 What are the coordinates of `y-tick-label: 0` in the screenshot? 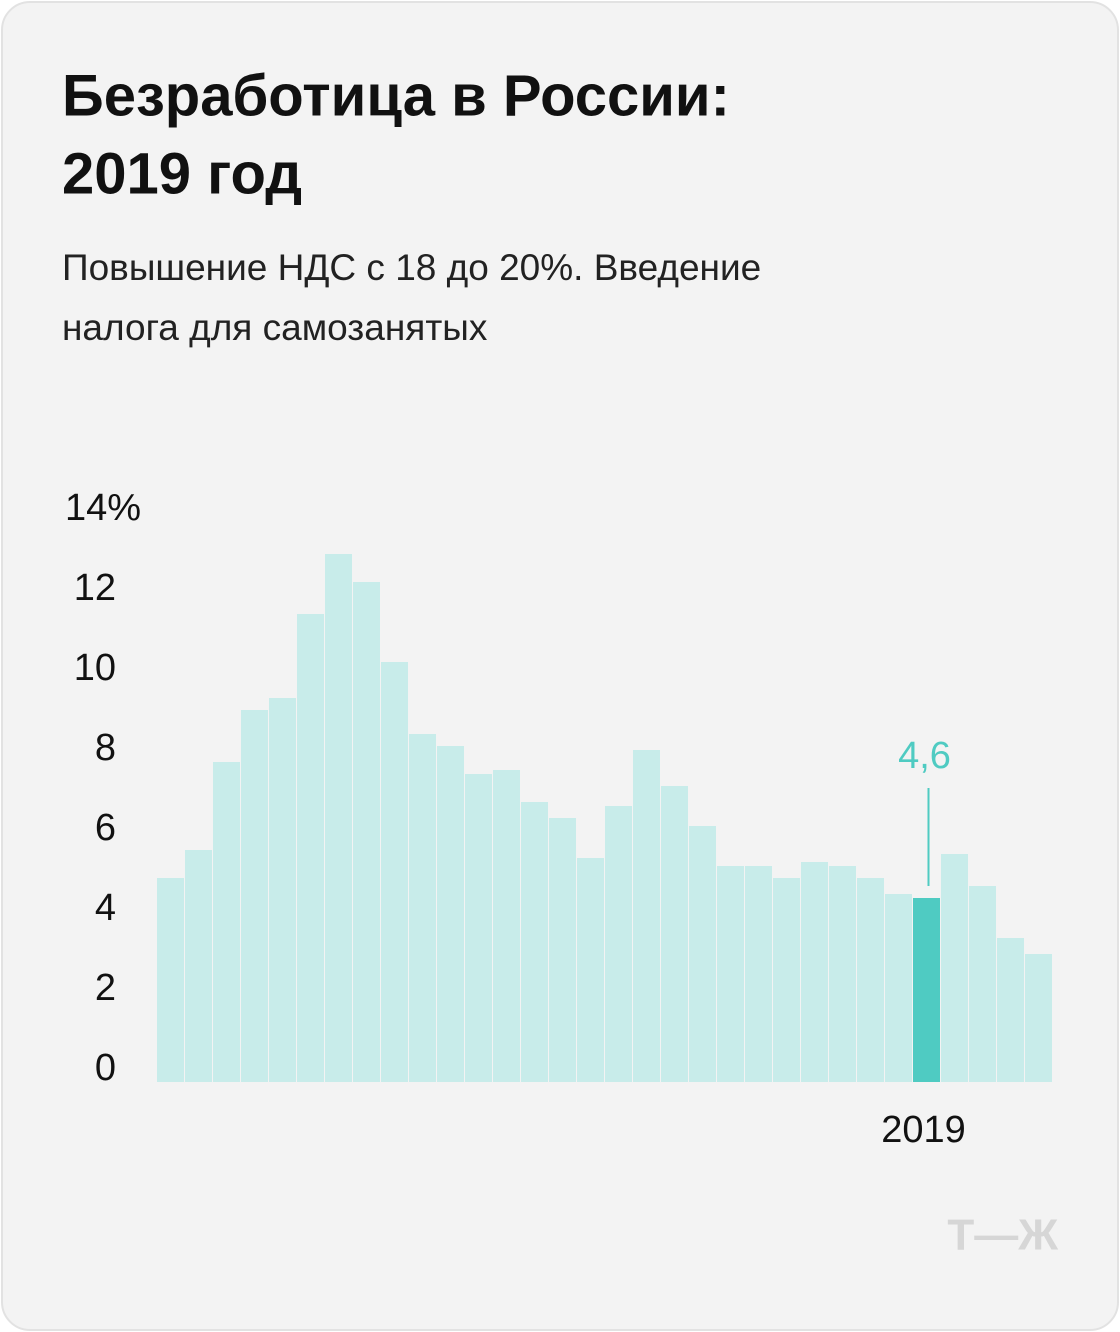 It's located at (105, 1068).